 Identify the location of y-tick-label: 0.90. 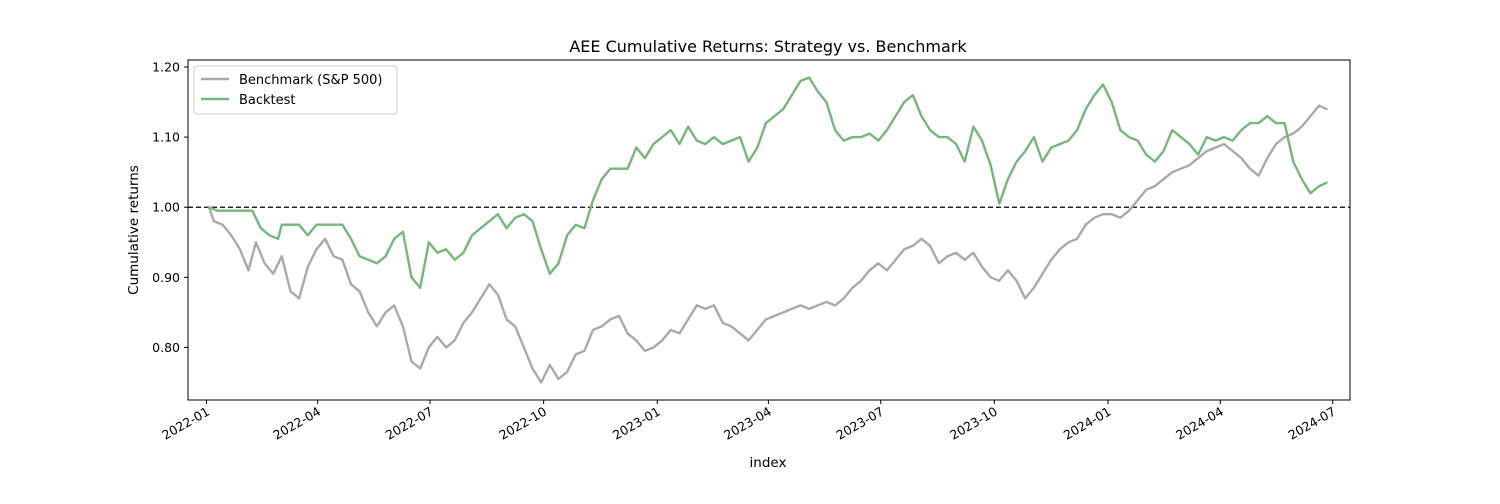
(166, 277).